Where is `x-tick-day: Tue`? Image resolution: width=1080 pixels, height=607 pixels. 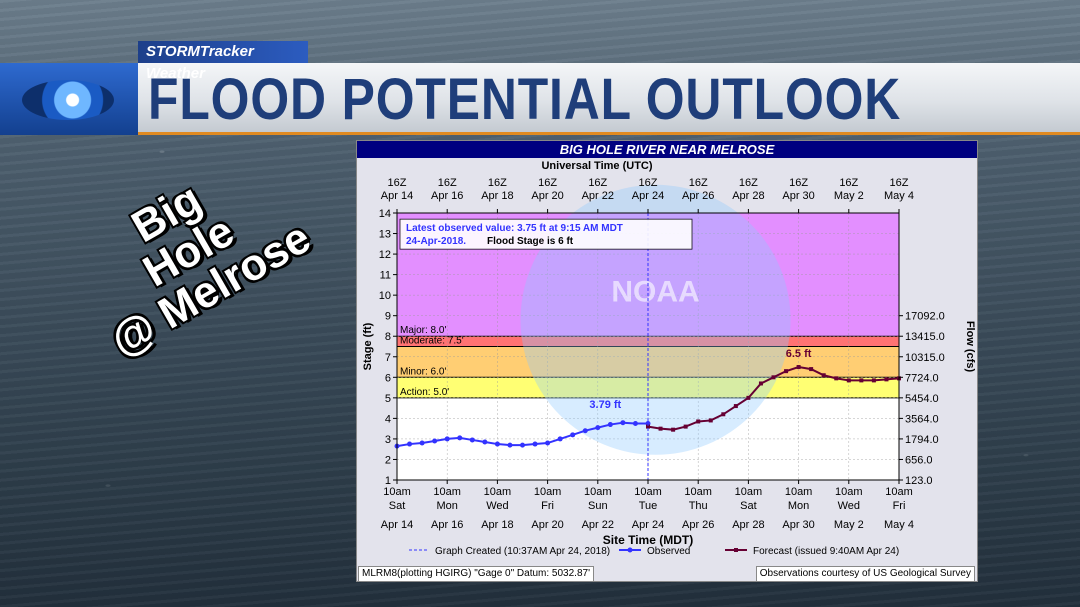
x-tick-day: Tue is located at coordinates (648, 506).